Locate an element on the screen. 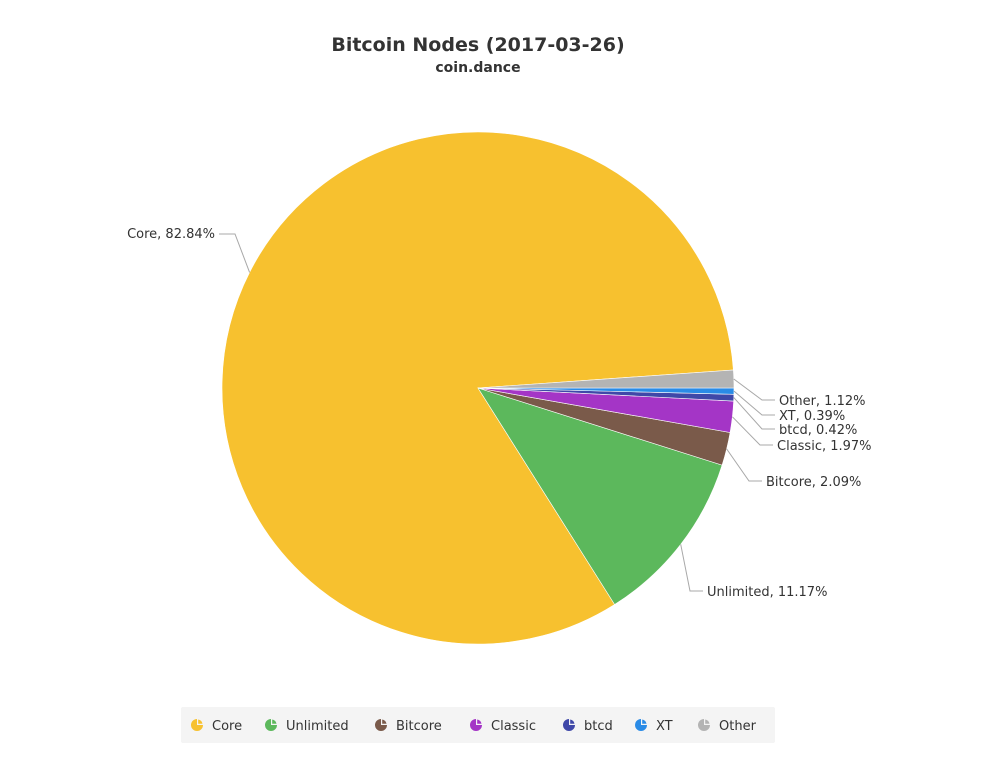  legend-label: Other is located at coordinates (738, 726).